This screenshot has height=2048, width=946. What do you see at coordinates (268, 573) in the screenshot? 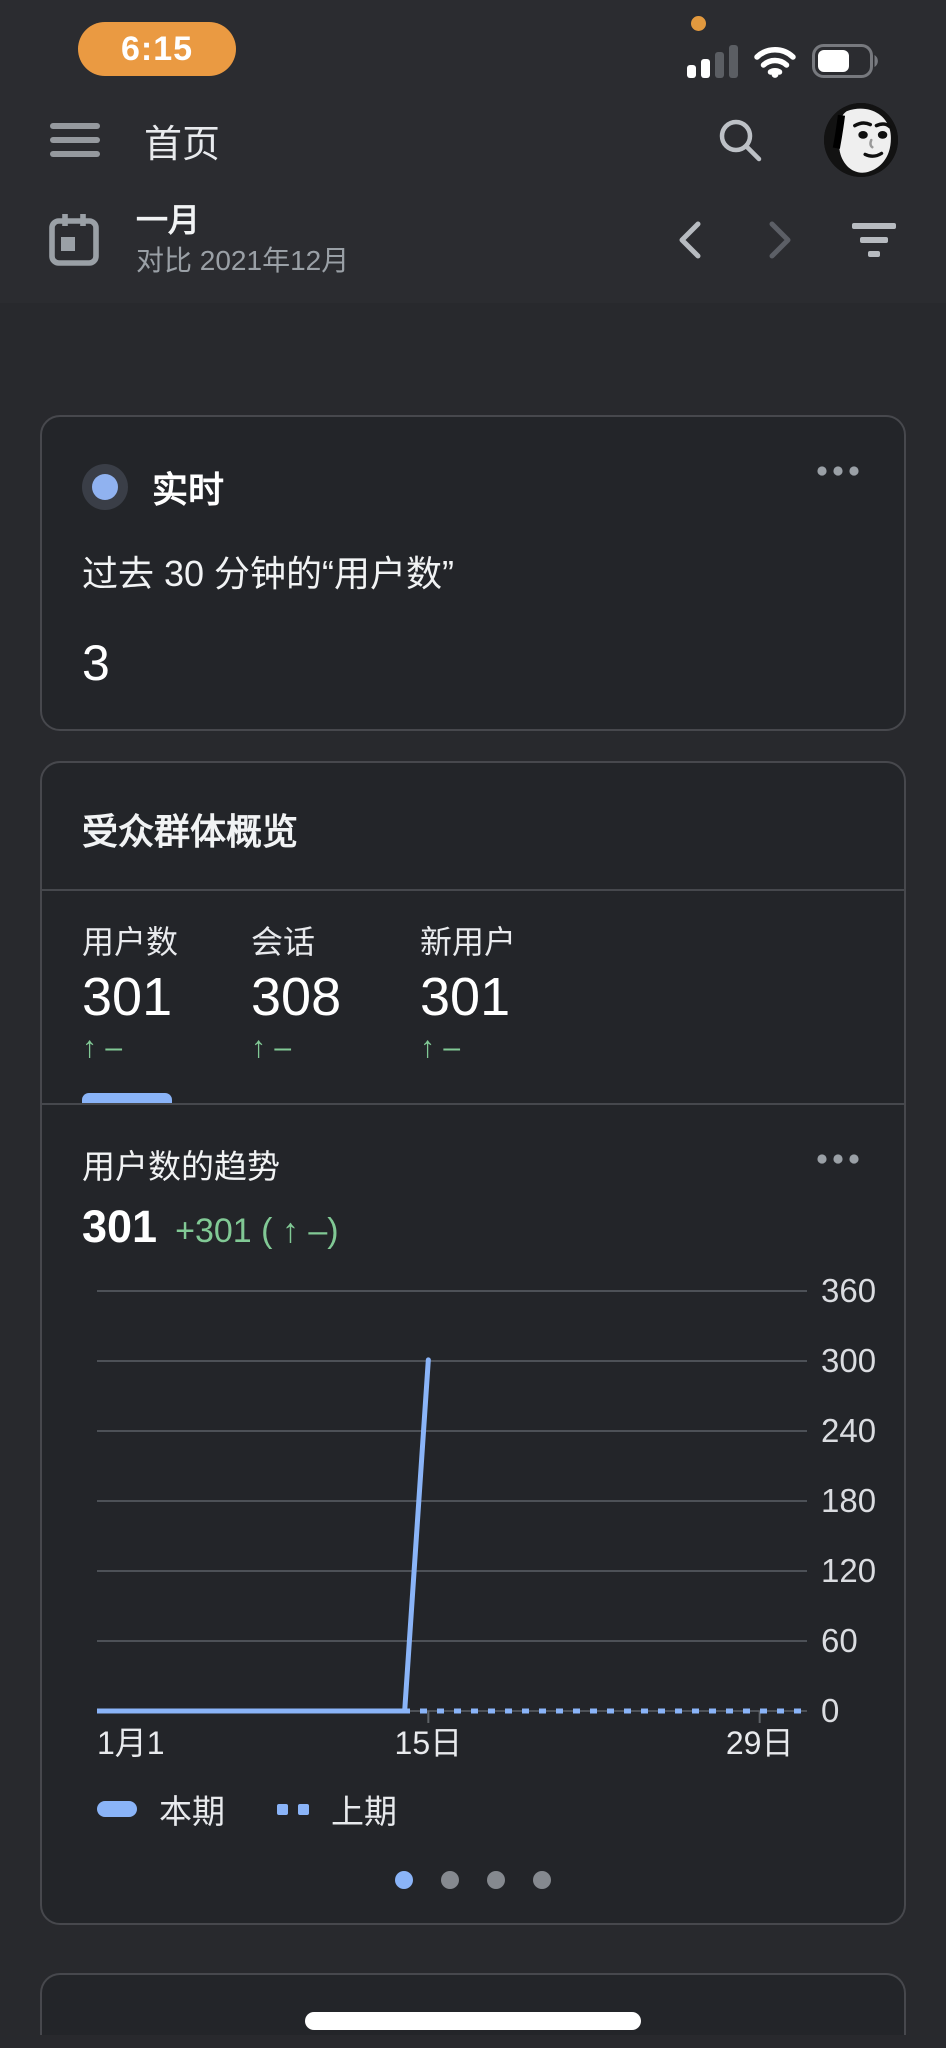
I see `realtime-subtitle: 过去 30 分钟的“用户数”` at bounding box center [268, 573].